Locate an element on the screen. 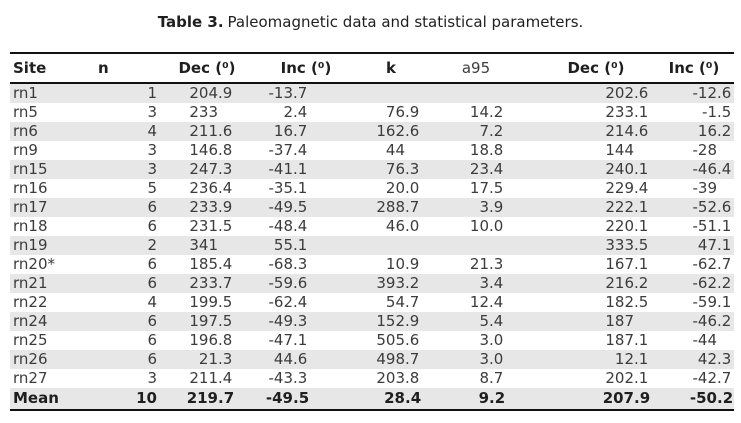  cell-dec2: 216.2 is located at coordinates (627, 283).